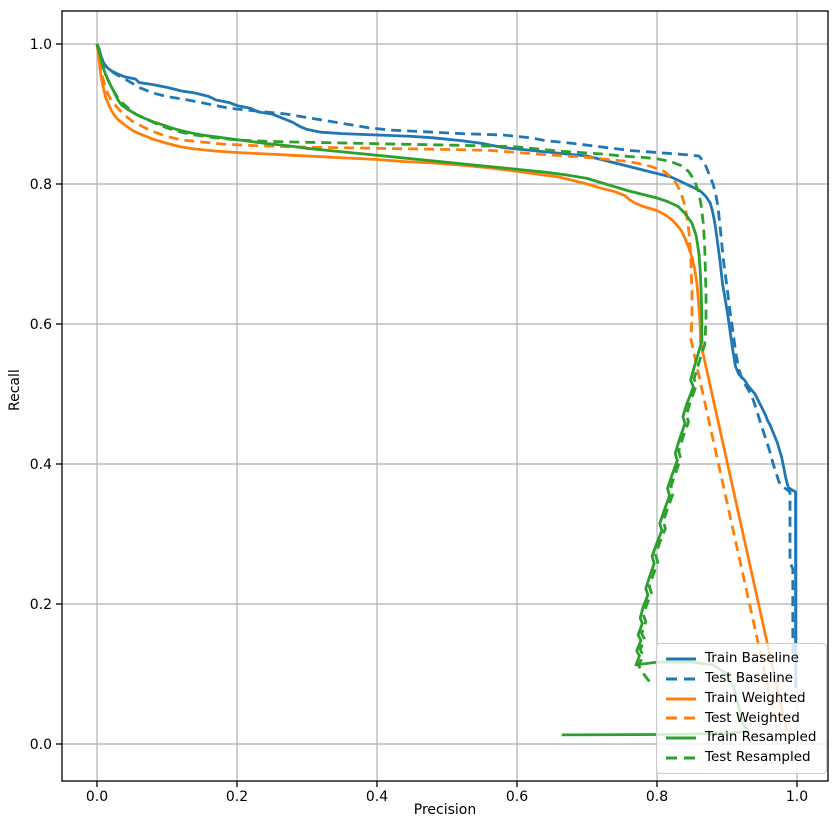 This screenshot has height=833, width=839. Describe the element at coordinates (681, 758) in the screenshot. I see `legend-line-sample-test-resampled` at that location.